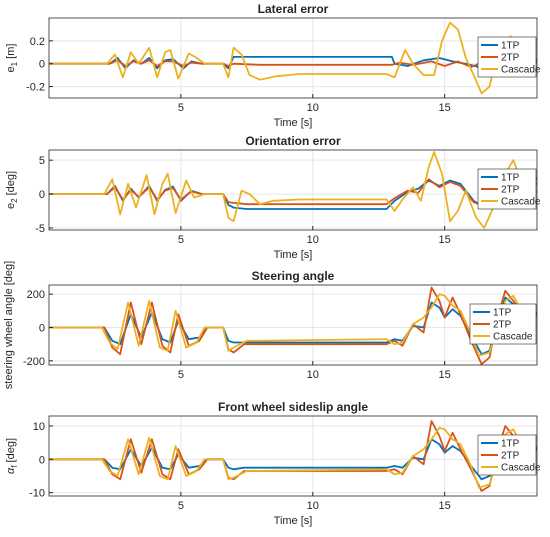 This screenshot has height=537, width=550. Describe the element at coordinates (293, 276) in the screenshot. I see `chart-title: Steering angle` at that location.